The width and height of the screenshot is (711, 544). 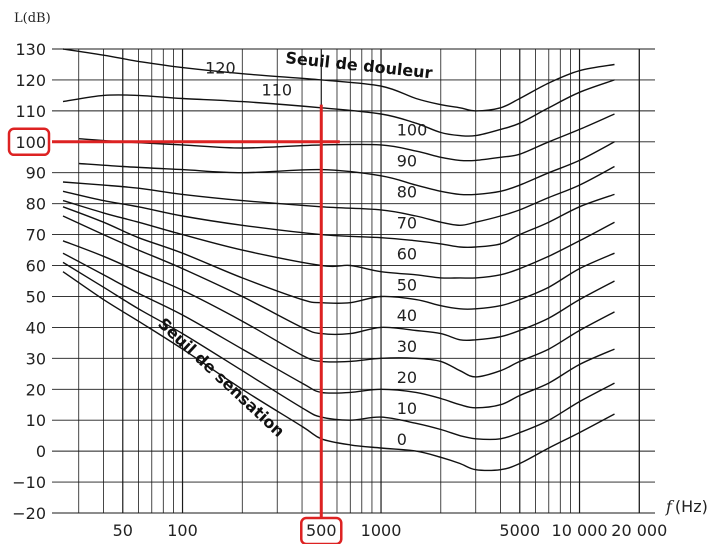 What do you see at coordinates (346, 168) in the screenshot?
I see `curve-90-phon` at bounding box center [346, 168].